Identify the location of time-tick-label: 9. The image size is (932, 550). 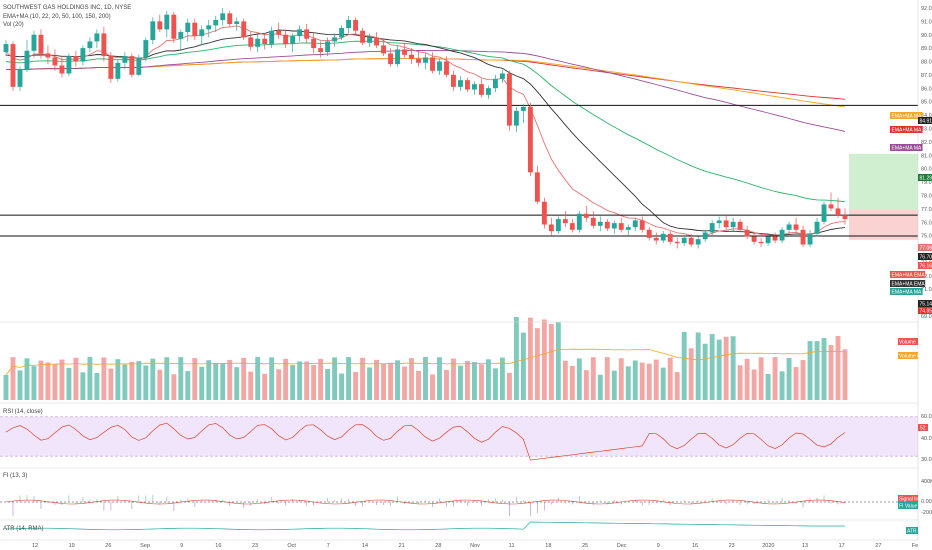
(658, 546).